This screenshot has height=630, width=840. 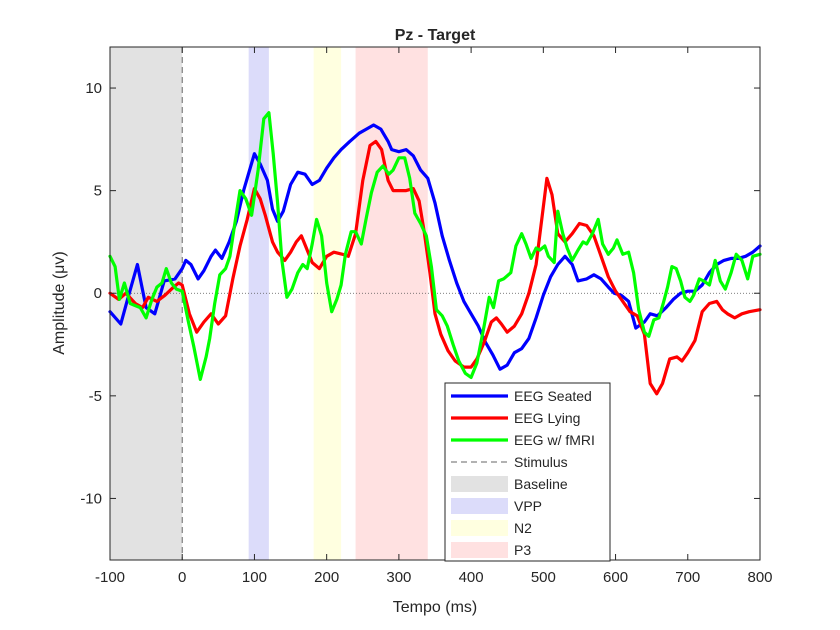 What do you see at coordinates (391, 303) in the screenshot?
I see `band-p3` at bounding box center [391, 303].